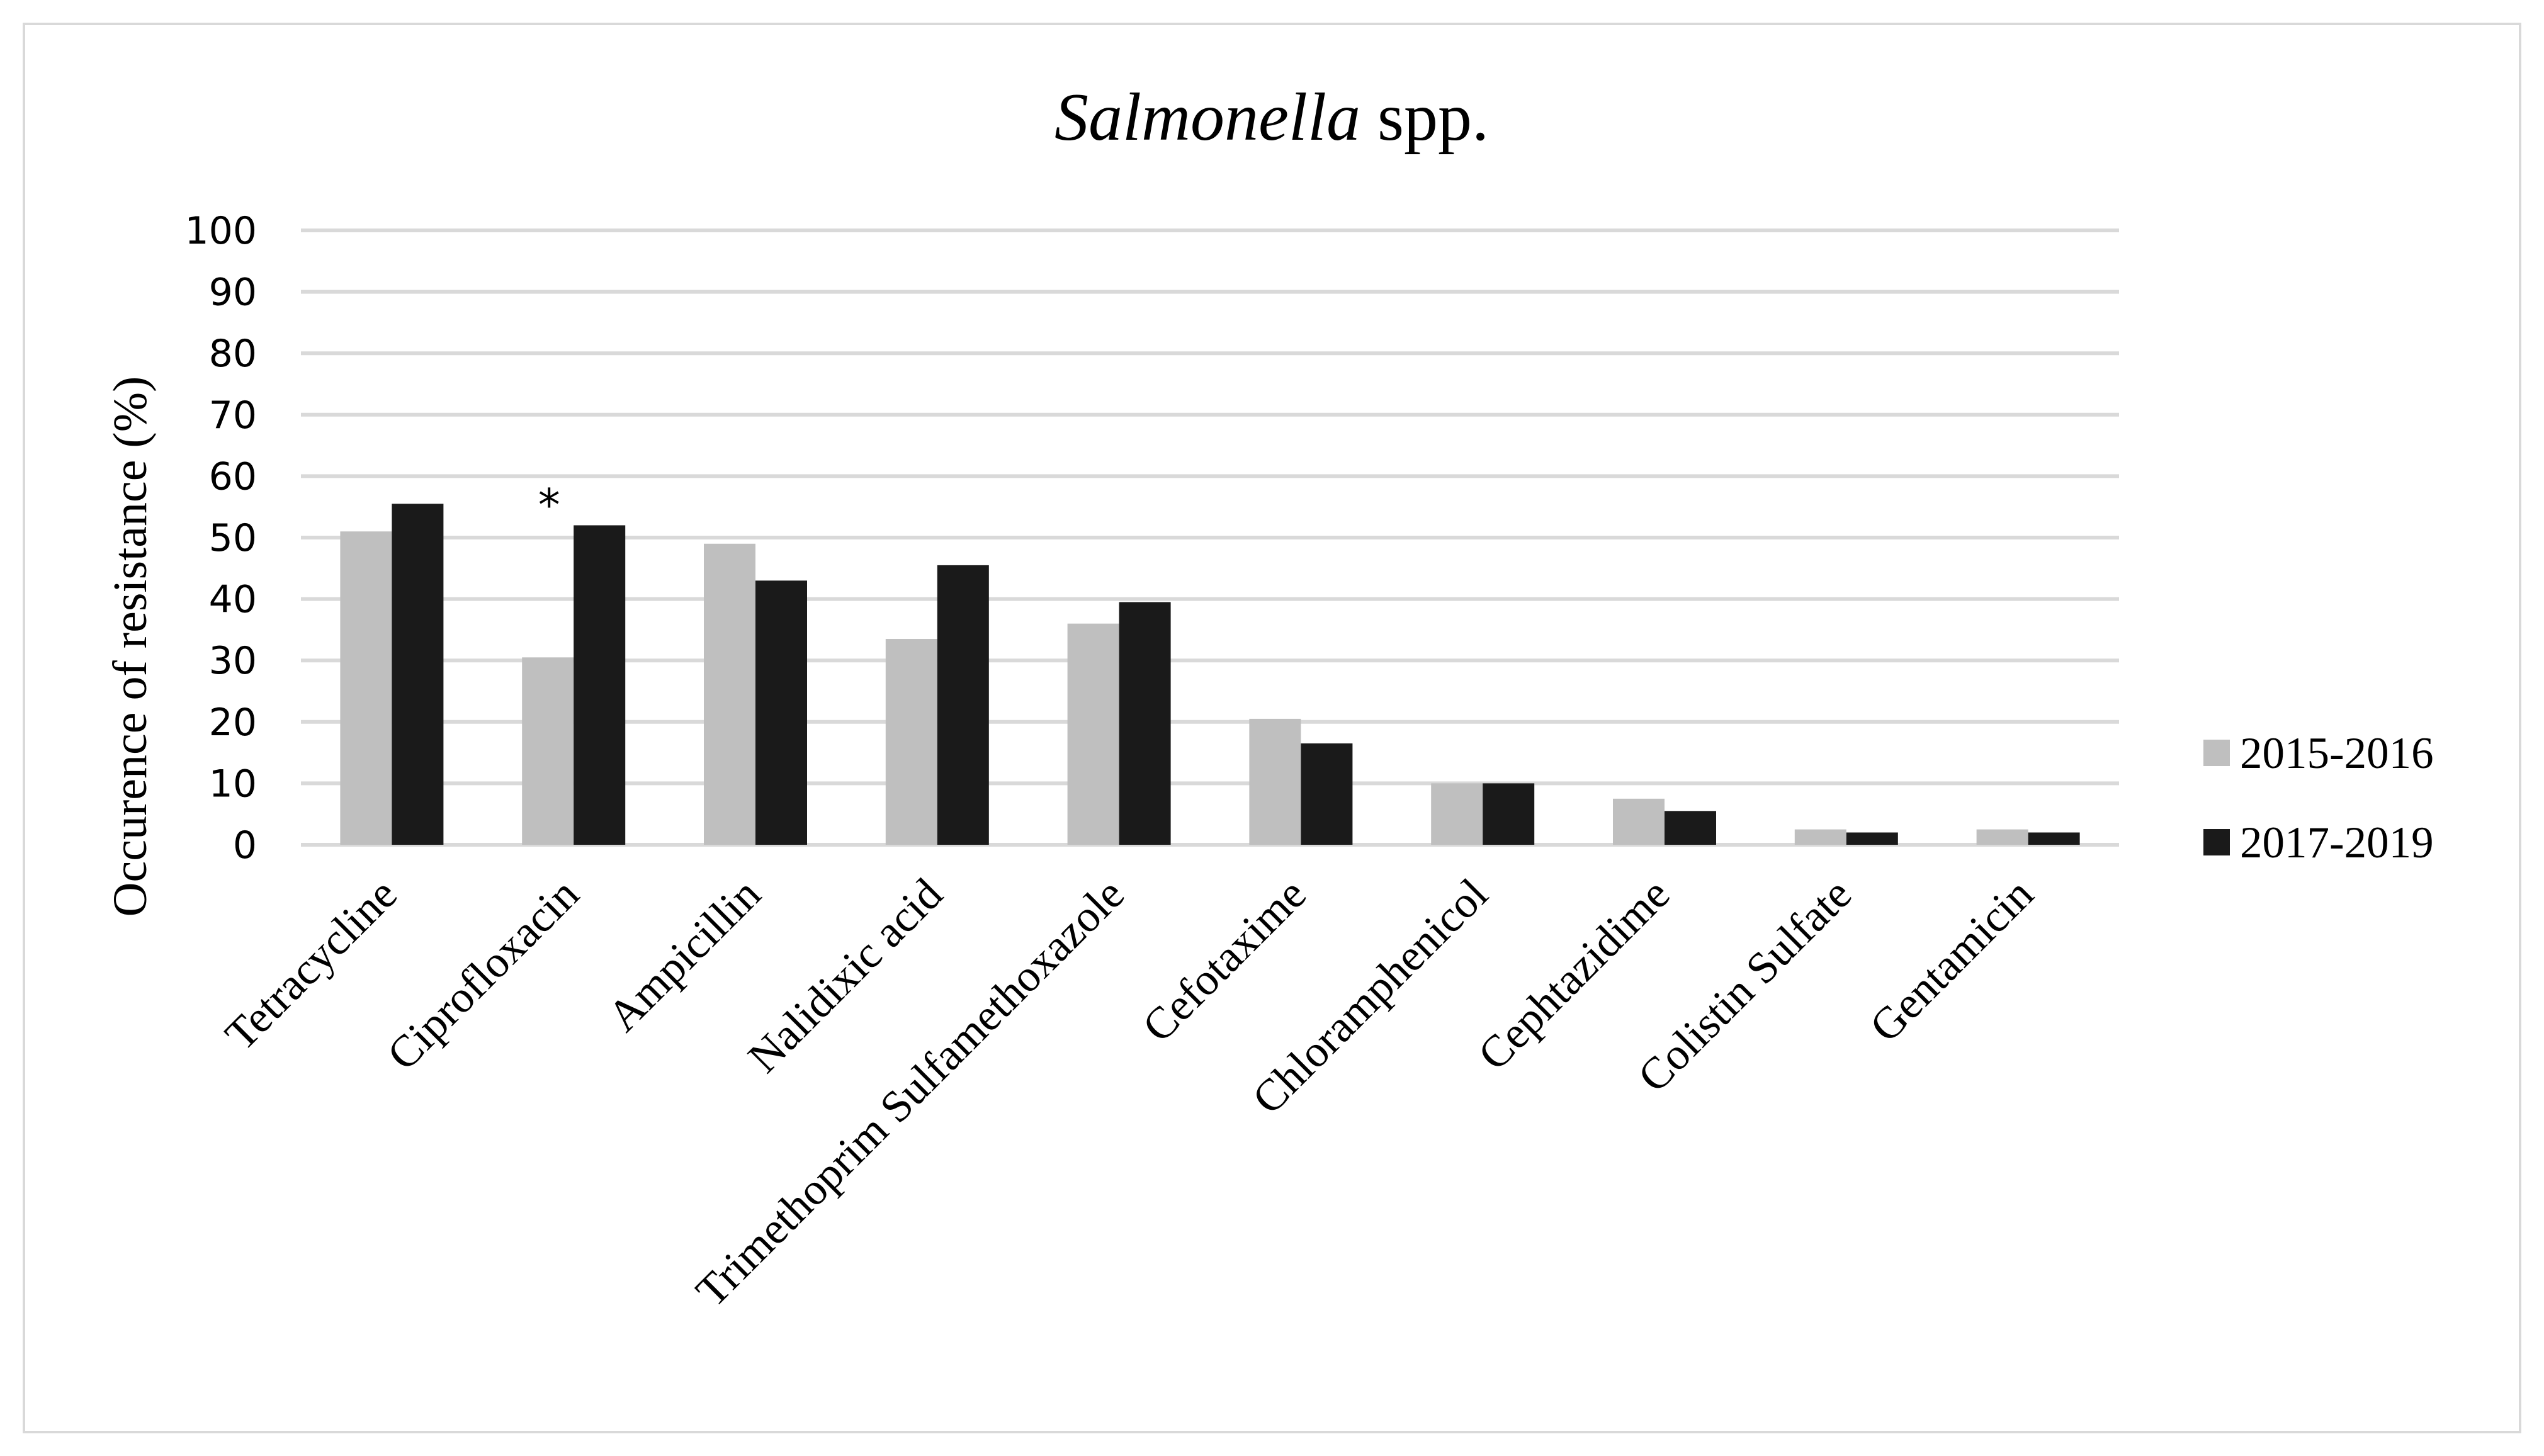  I want to click on significance-marker: *, so click(549, 505).